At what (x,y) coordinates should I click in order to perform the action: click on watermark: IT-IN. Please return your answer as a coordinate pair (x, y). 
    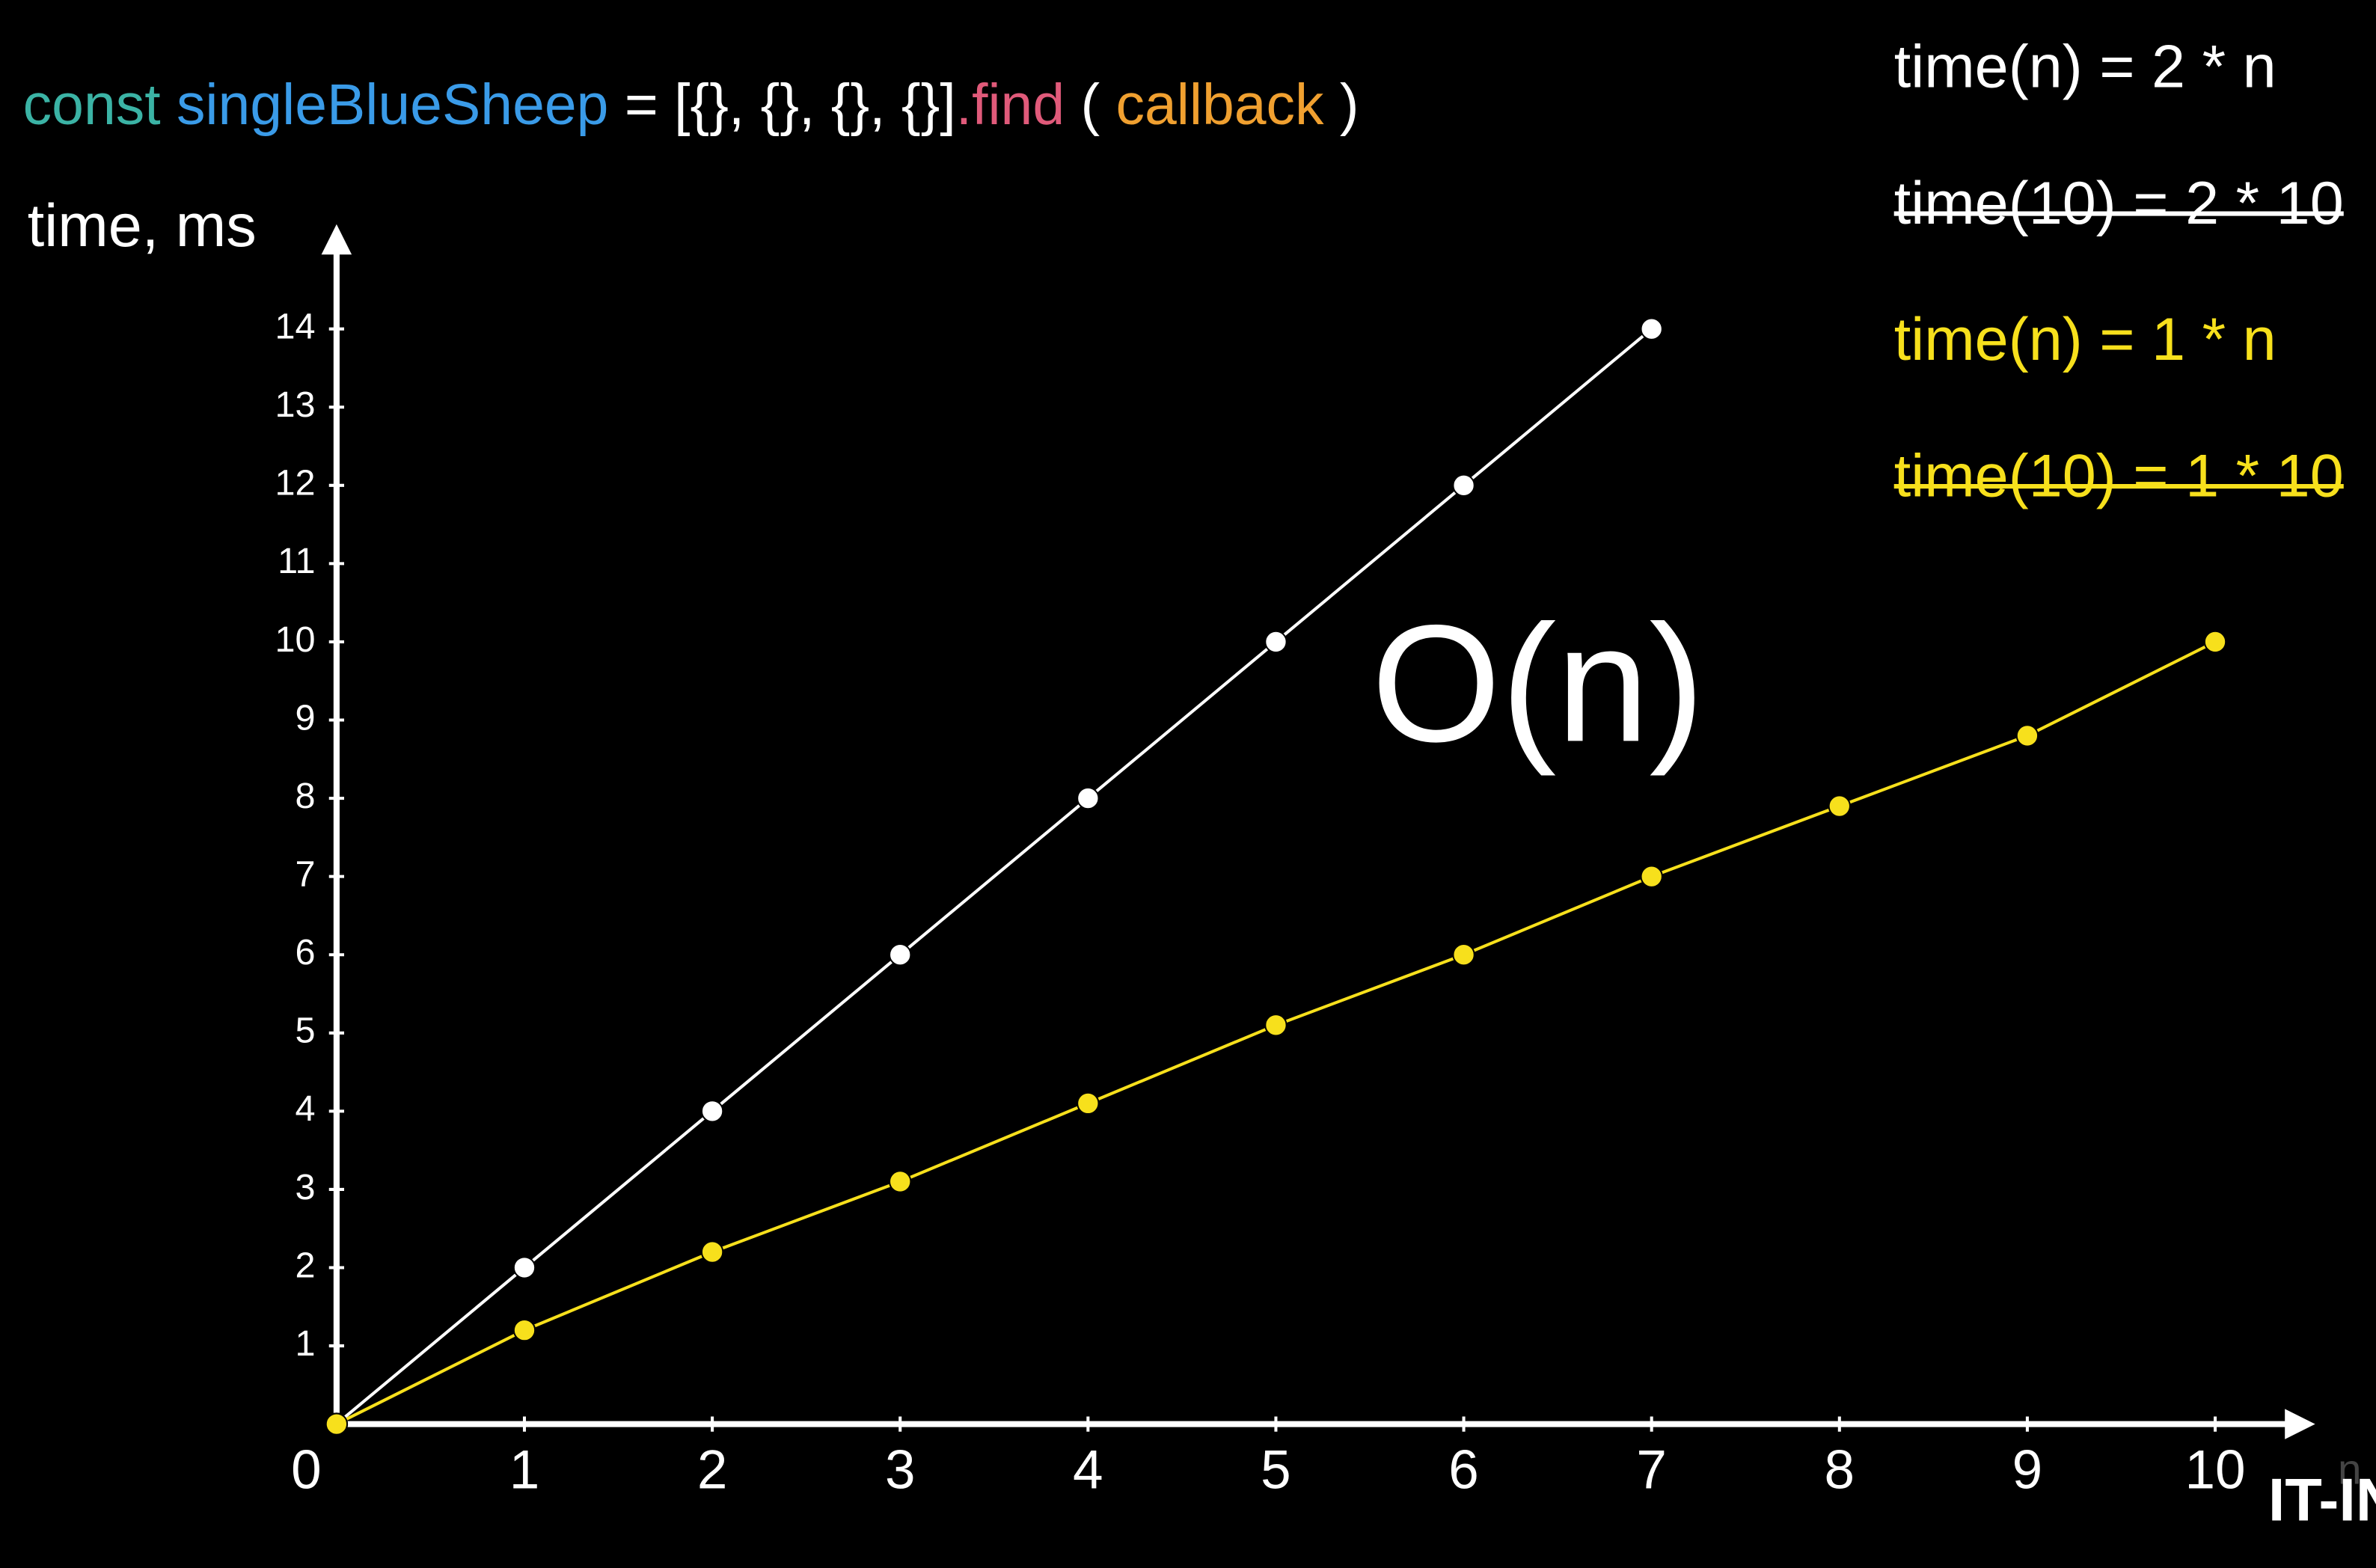
    Looking at the image, I should click on (2322, 1500).